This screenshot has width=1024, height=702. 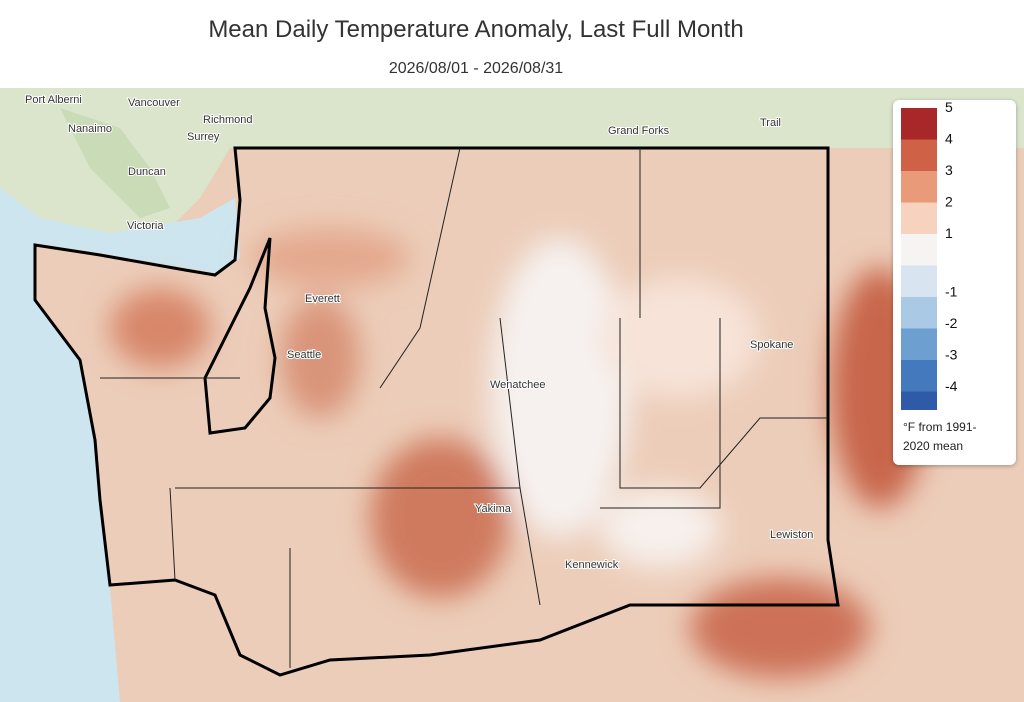 I want to click on legend-scale: 5 4 3 2 1 -1 -2 -3 -4 -5, so click(x=929, y=262).